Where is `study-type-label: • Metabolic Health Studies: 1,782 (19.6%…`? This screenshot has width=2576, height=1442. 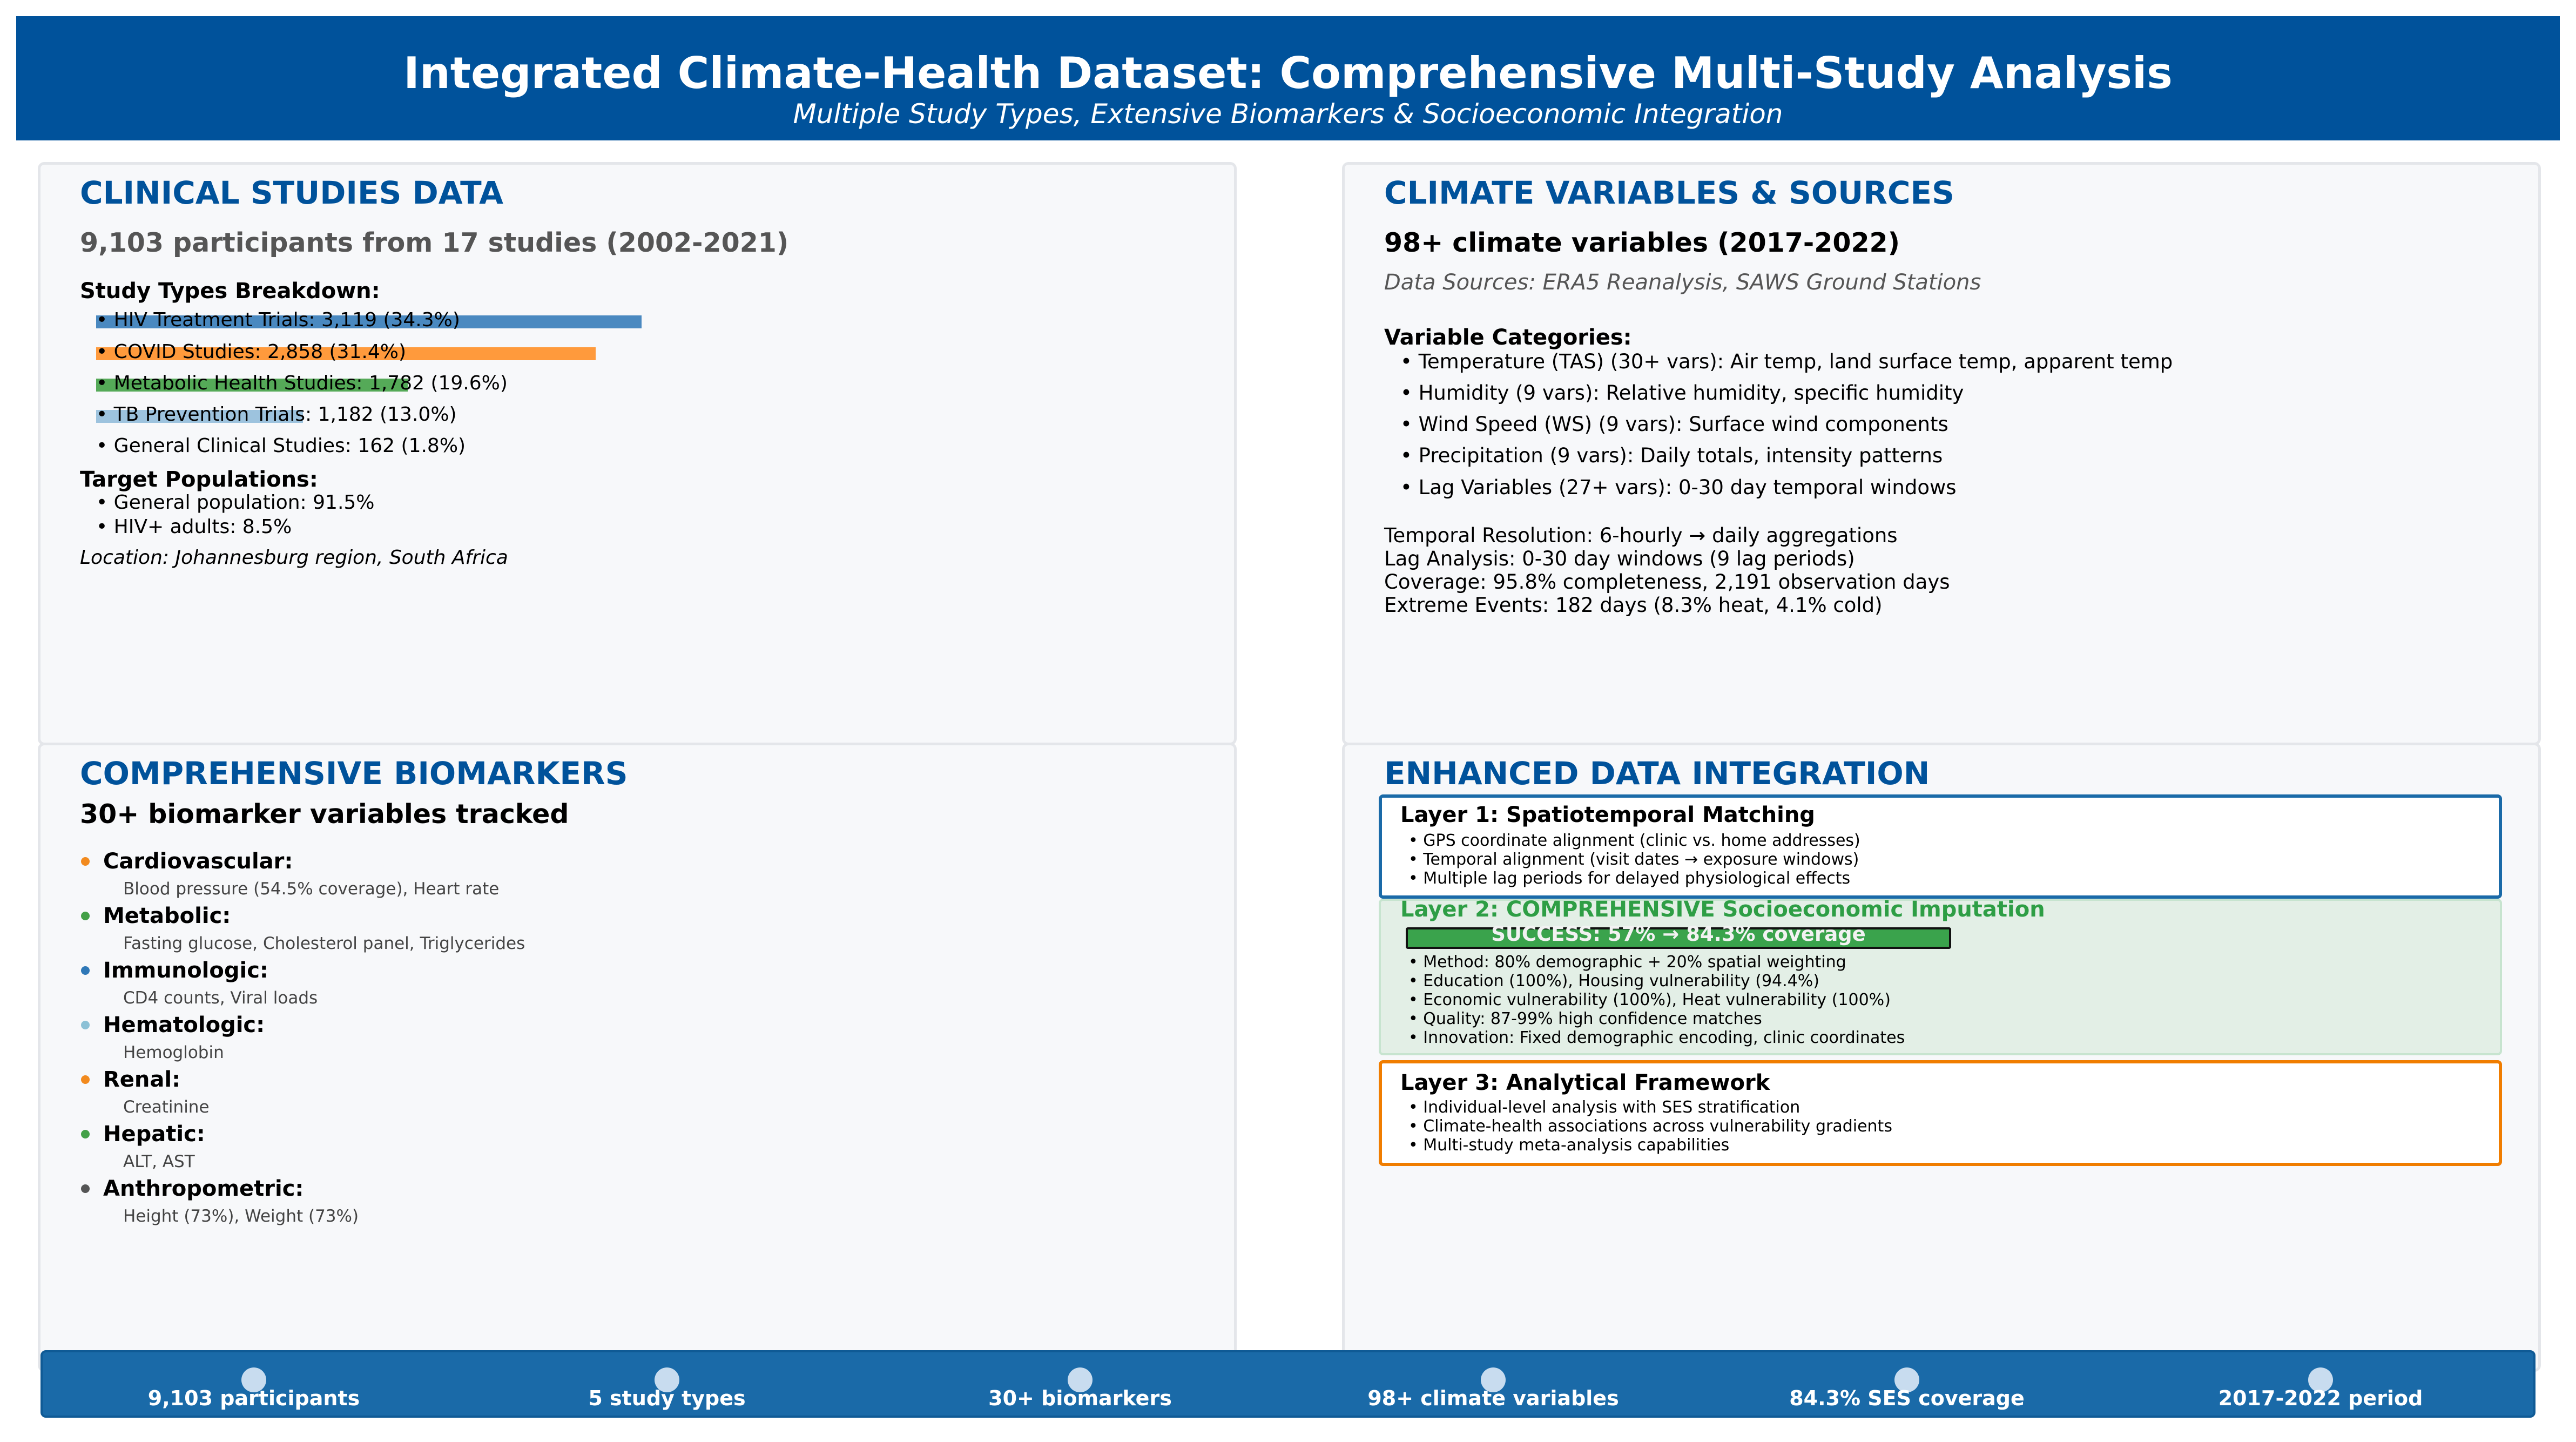
study-type-label: • Metabolic Health Studies: 1,782 (19.6%… is located at coordinates (302, 383).